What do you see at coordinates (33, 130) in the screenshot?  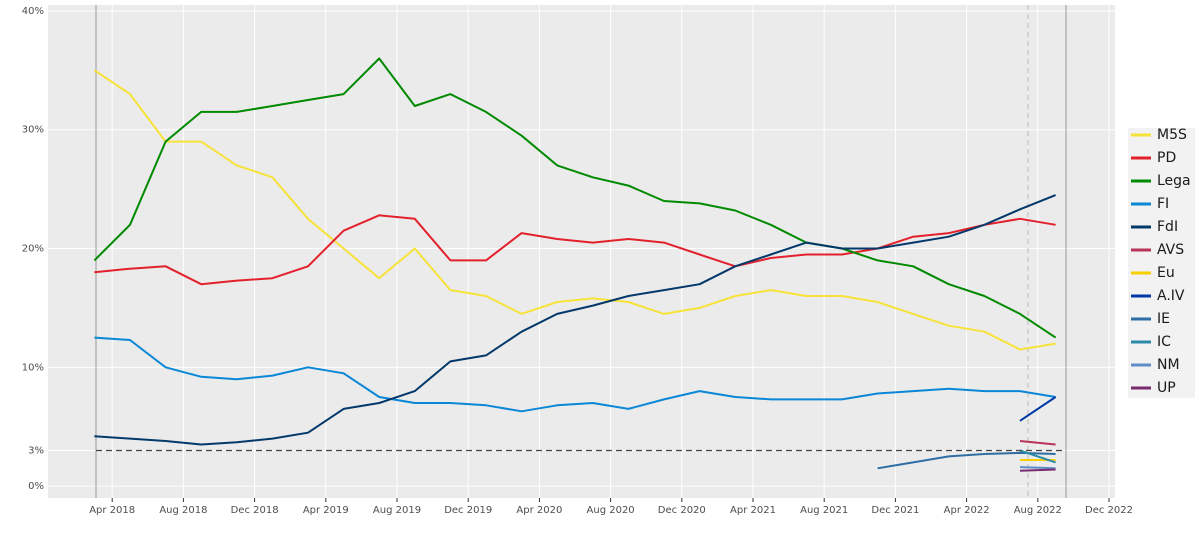 I see `y-tick-label: 30%` at bounding box center [33, 130].